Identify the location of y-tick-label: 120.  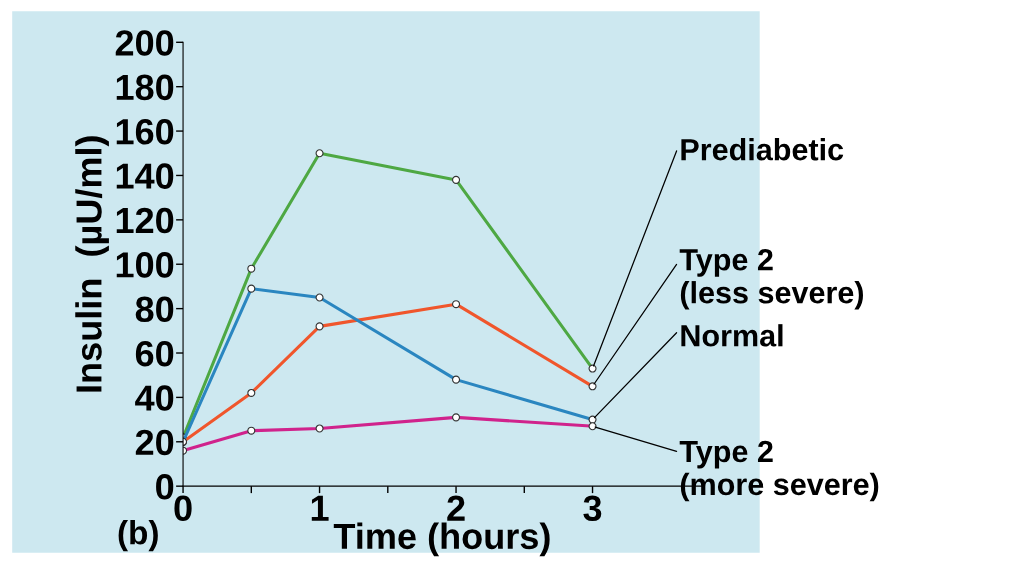
(145, 220).